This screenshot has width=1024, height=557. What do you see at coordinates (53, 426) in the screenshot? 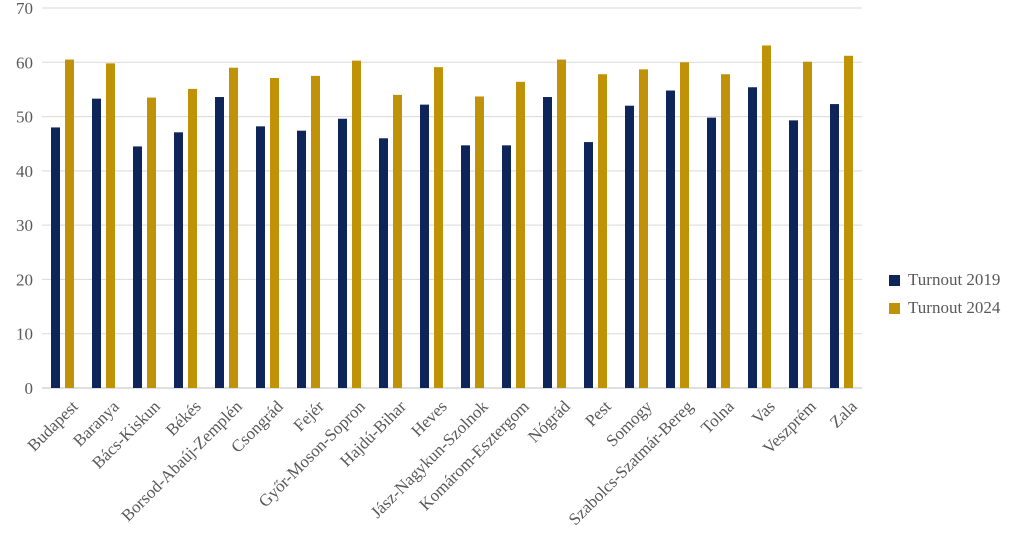
I see `x-tick-label: Budapest` at bounding box center [53, 426].